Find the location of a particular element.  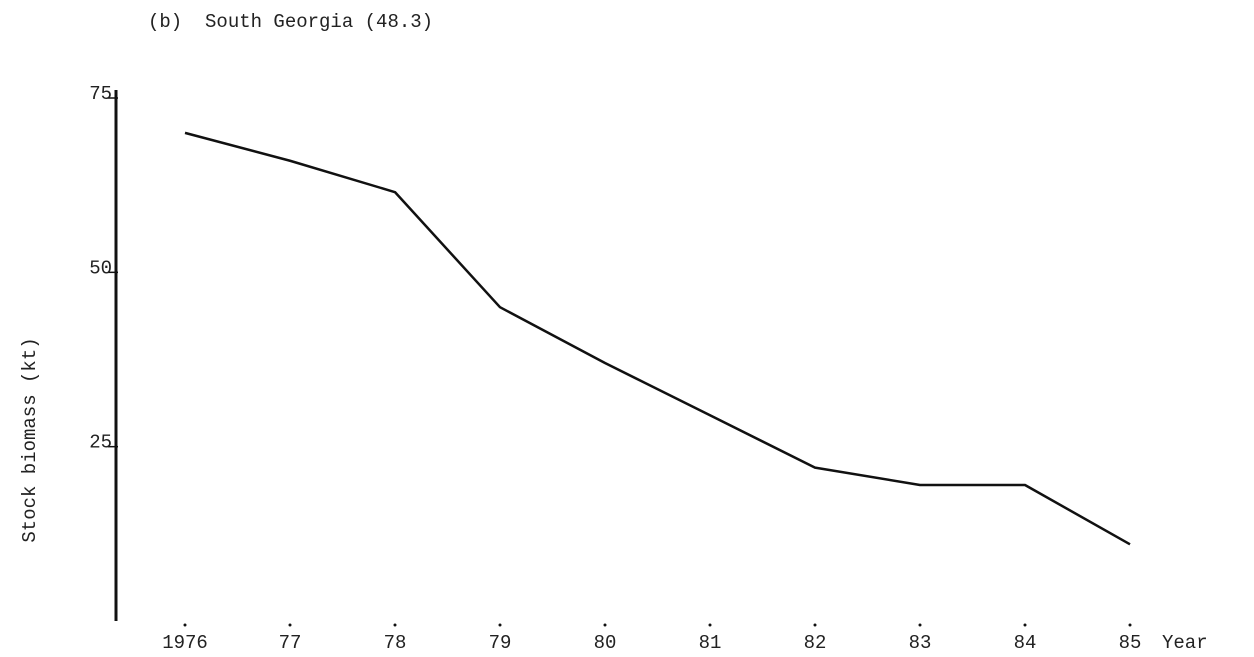

x-tick-label: 85 is located at coordinates (1130, 643).